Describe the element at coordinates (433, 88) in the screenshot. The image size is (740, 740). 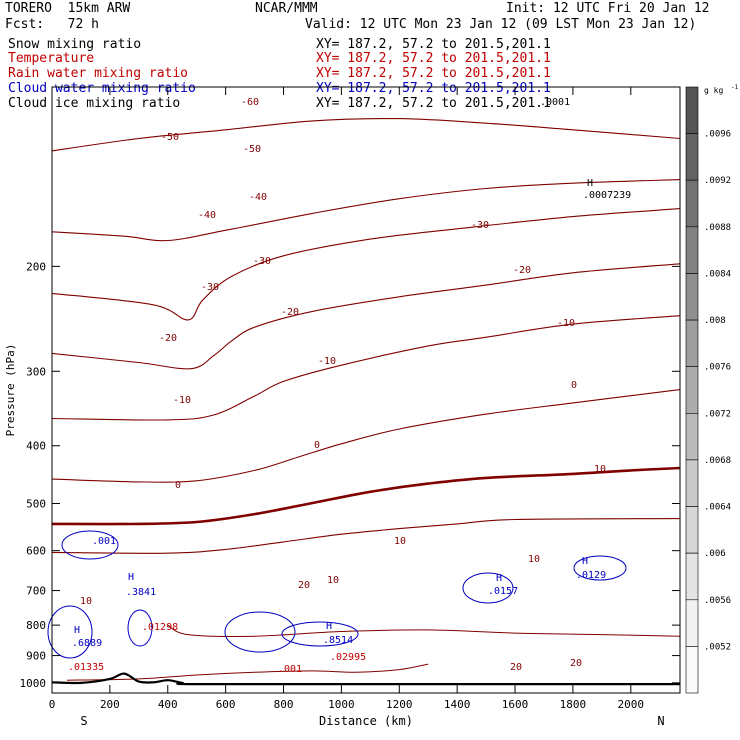
I see `field-xy-cloud-water: XY= 187.2, 57.2 to 201.5,201.1` at that location.